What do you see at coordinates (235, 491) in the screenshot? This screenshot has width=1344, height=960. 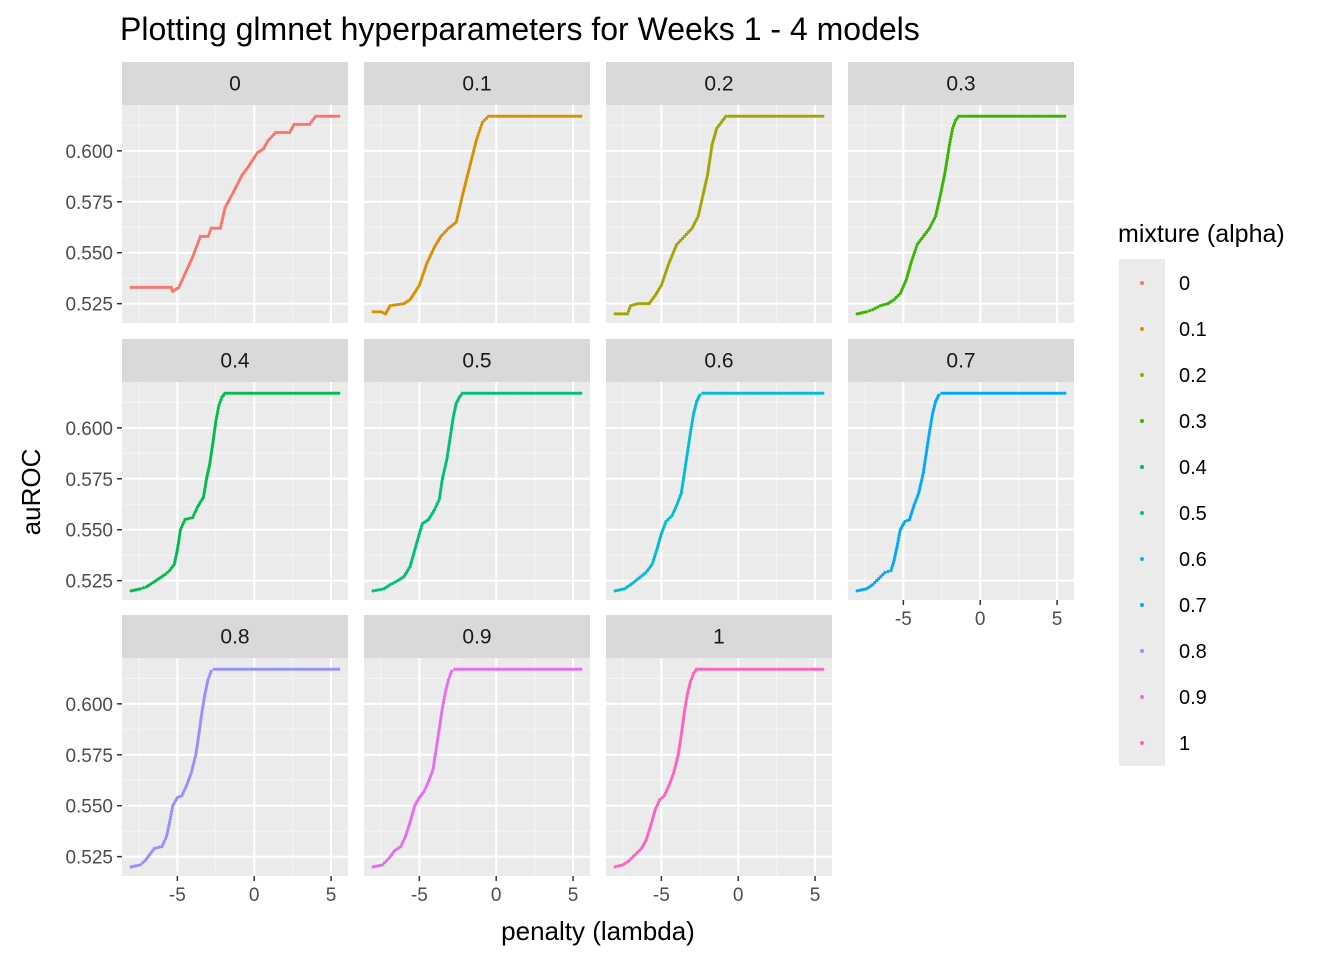 I see `panel-background` at bounding box center [235, 491].